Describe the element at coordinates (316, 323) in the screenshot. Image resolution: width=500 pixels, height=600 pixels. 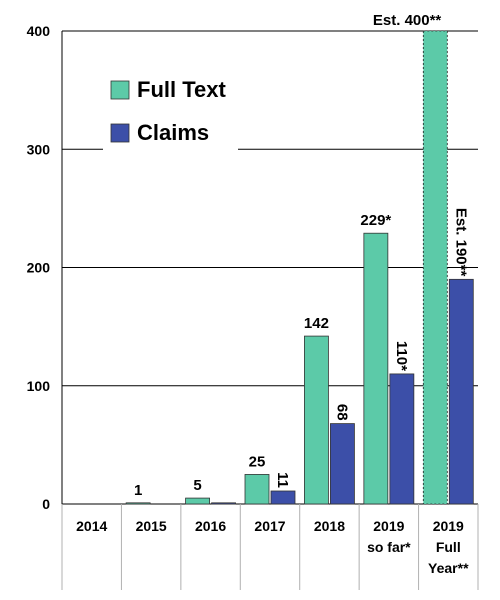
I see `full-text-data-label: 142` at that location.